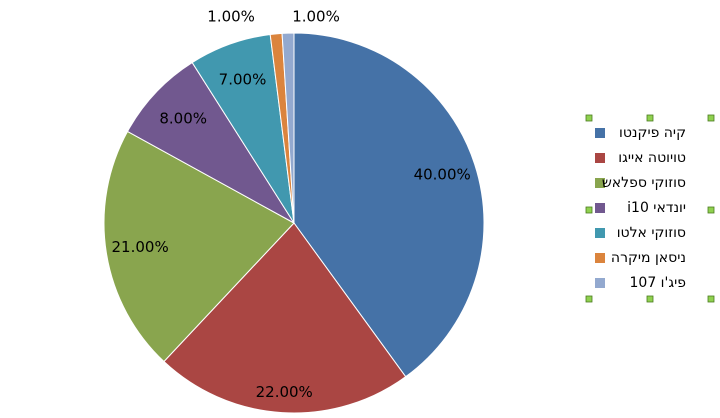 This screenshot has width=720, height=418. Describe the element at coordinates (243, 79) in the screenshot. I see `data-label: 7.00%` at that location.